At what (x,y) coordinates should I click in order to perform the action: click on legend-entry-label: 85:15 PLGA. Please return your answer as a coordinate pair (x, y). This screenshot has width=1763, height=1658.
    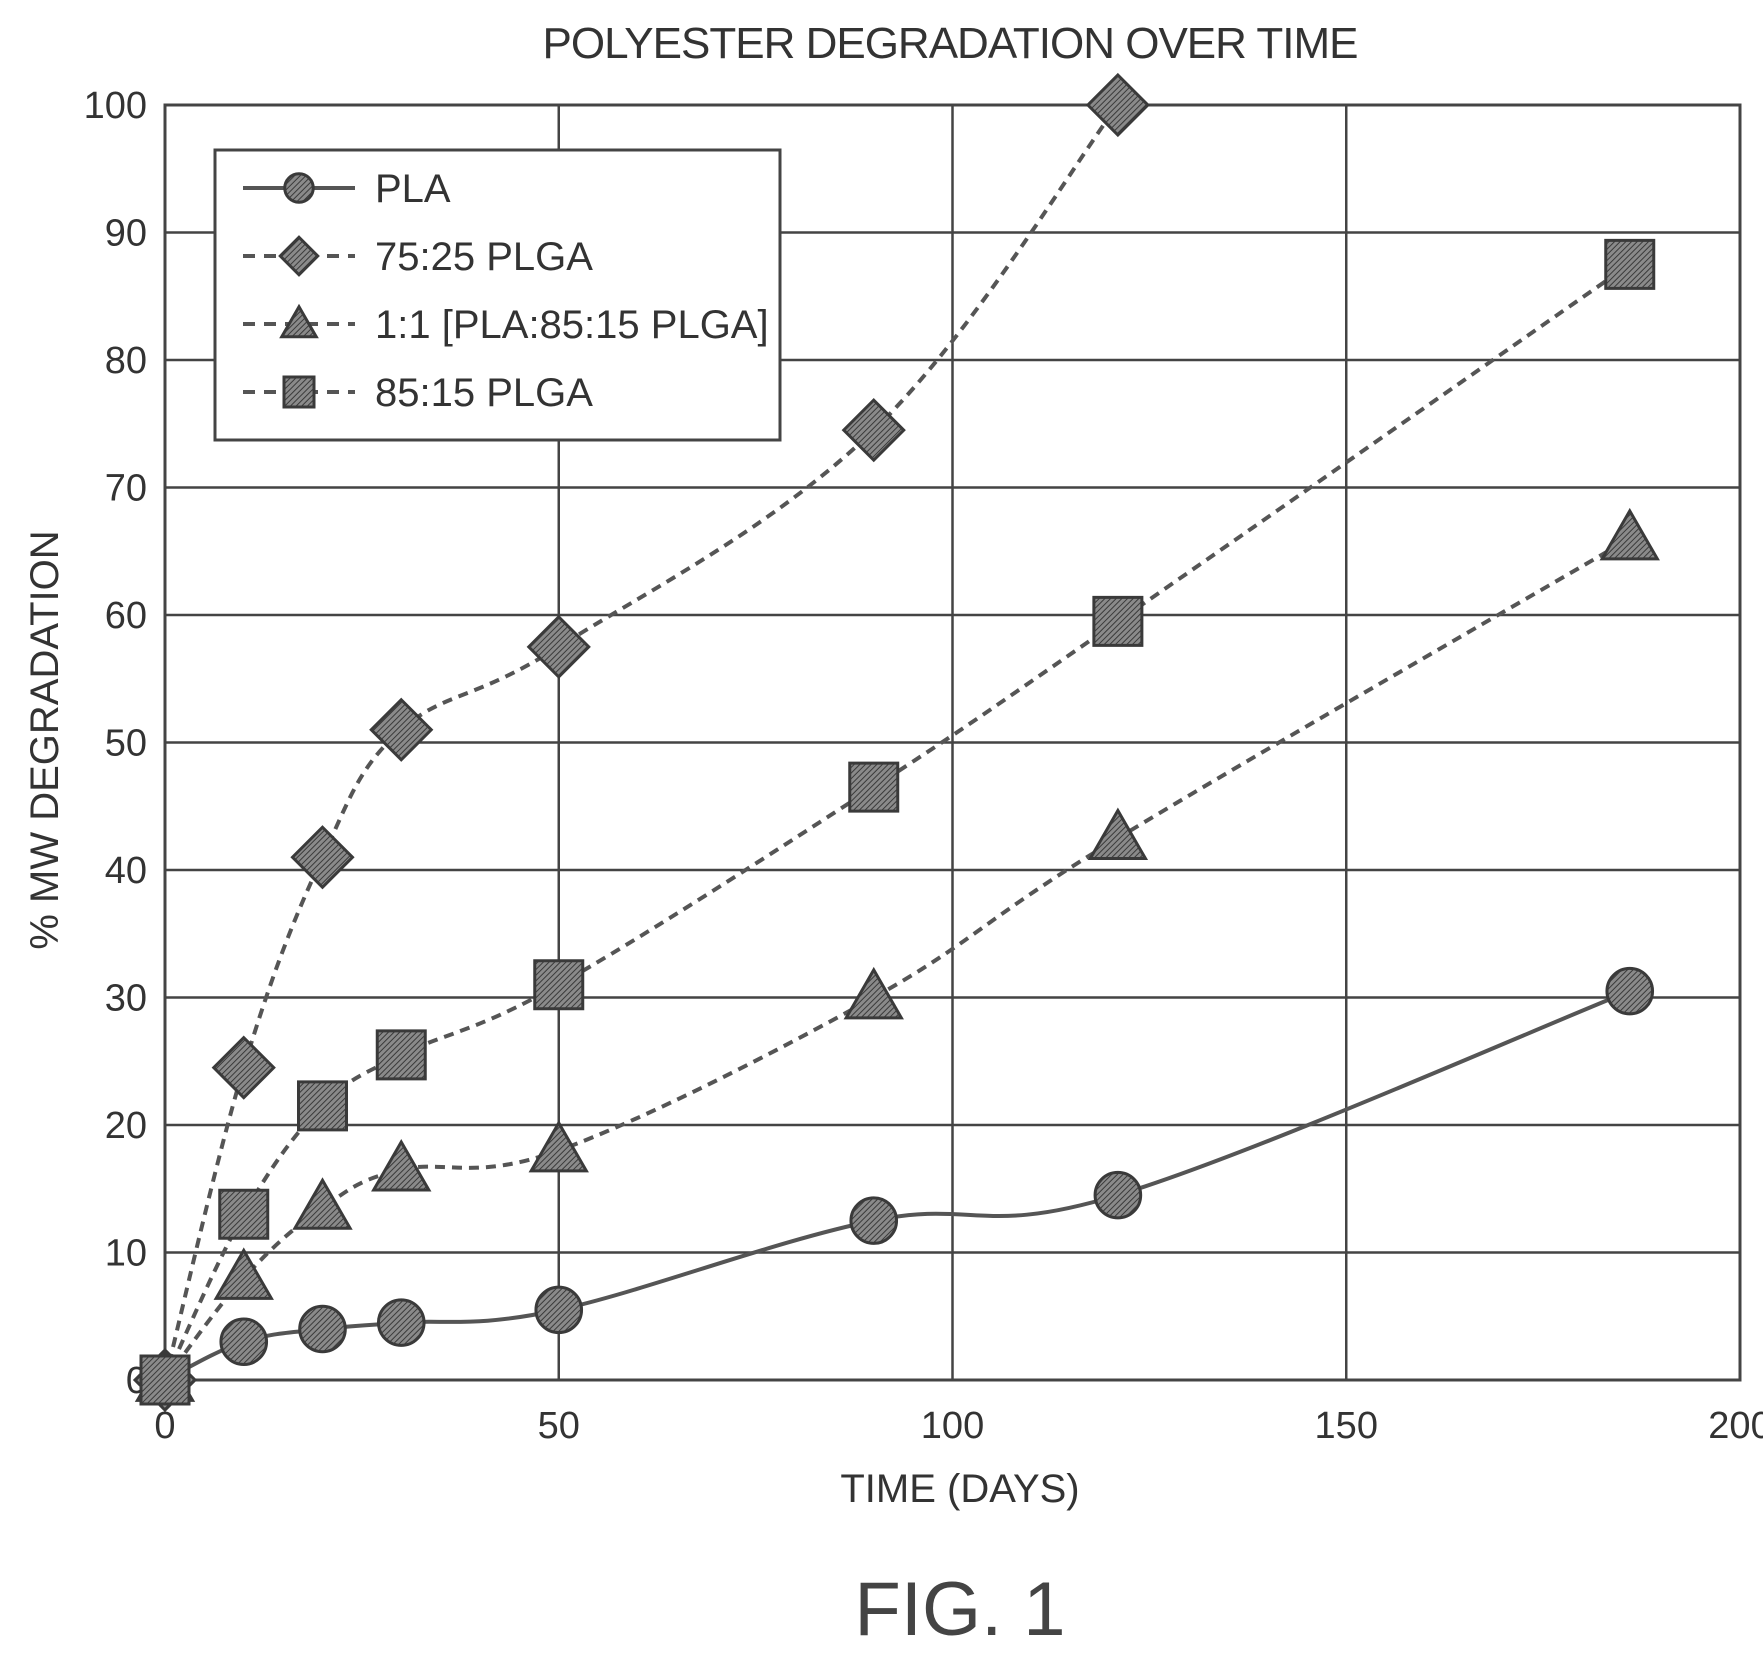
    Looking at the image, I should click on (484, 393).